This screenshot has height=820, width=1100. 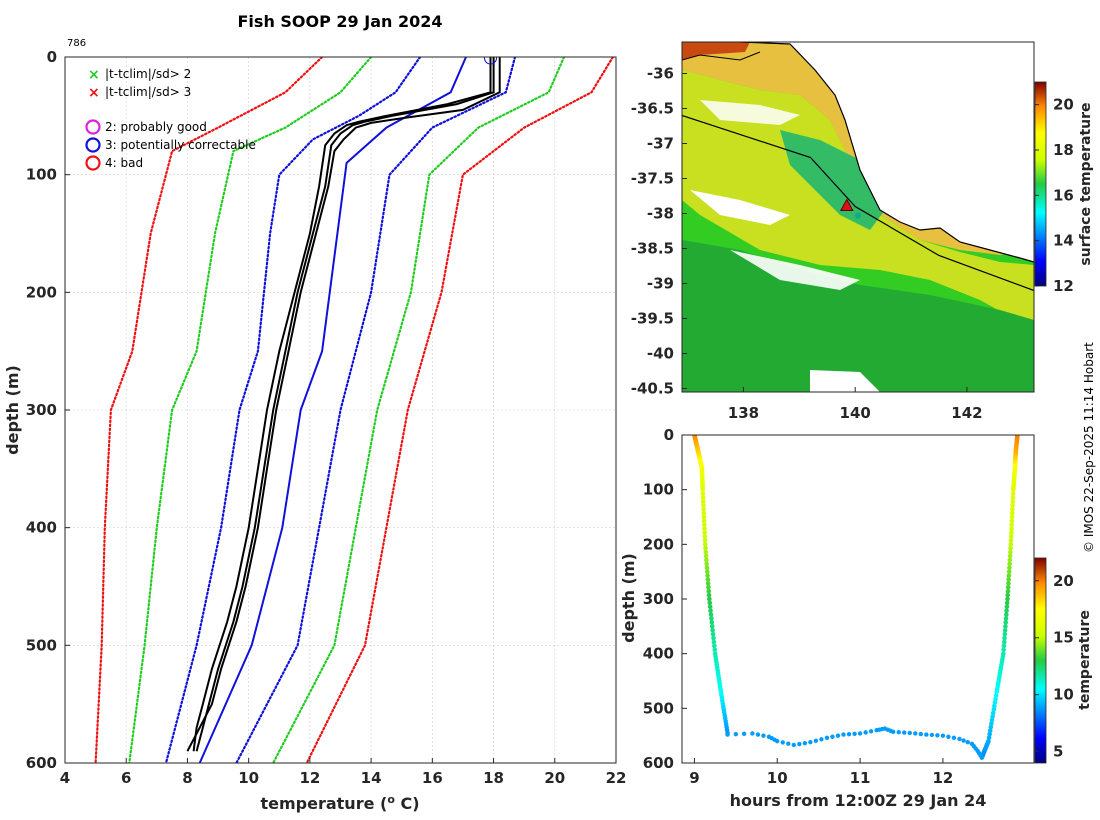 I want to click on time-depth-x-tick-label: 10, so click(x=777, y=778).